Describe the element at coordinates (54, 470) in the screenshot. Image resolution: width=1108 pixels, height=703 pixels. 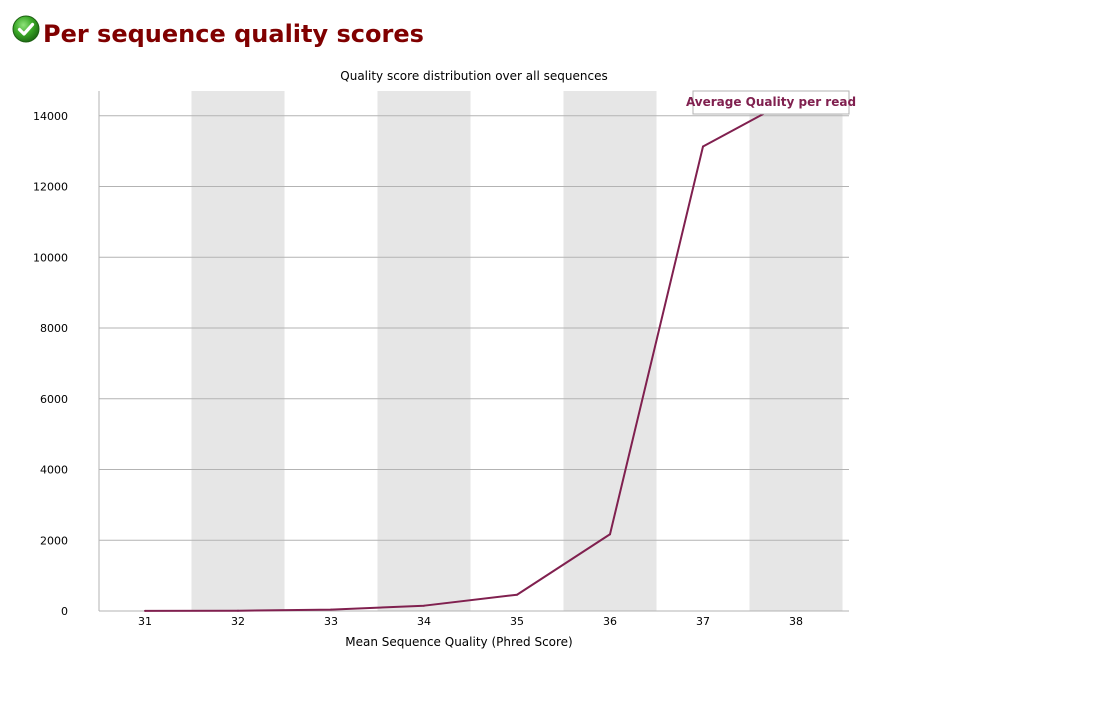
I see `y-tick-label: 4000` at that location.